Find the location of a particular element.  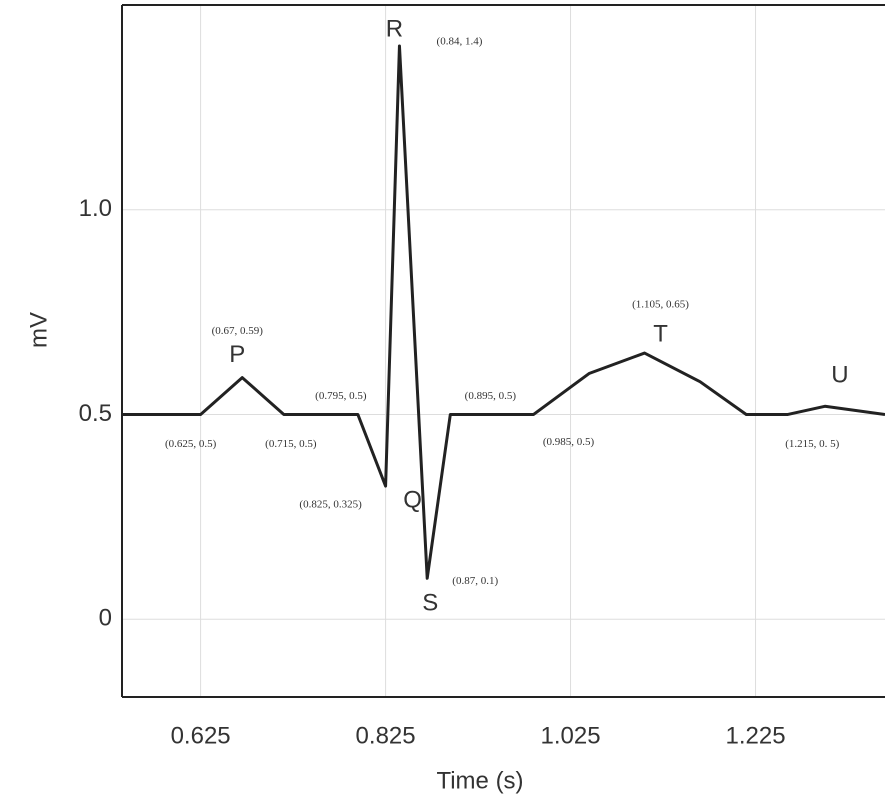

y-tick-label: 0.5 is located at coordinates (95, 413).